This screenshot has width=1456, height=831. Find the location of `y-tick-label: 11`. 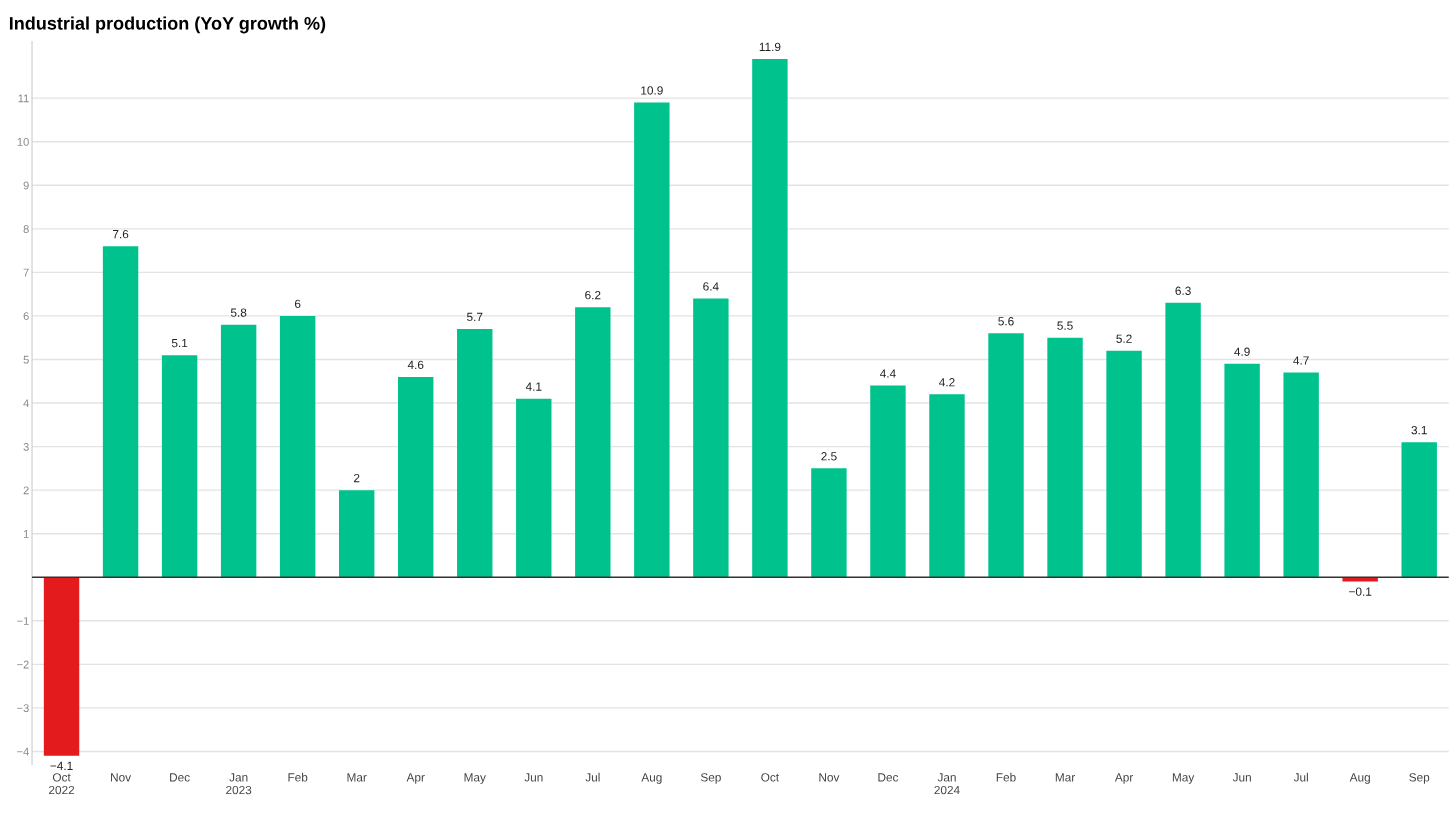

y-tick-label: 11 is located at coordinates (23, 98).